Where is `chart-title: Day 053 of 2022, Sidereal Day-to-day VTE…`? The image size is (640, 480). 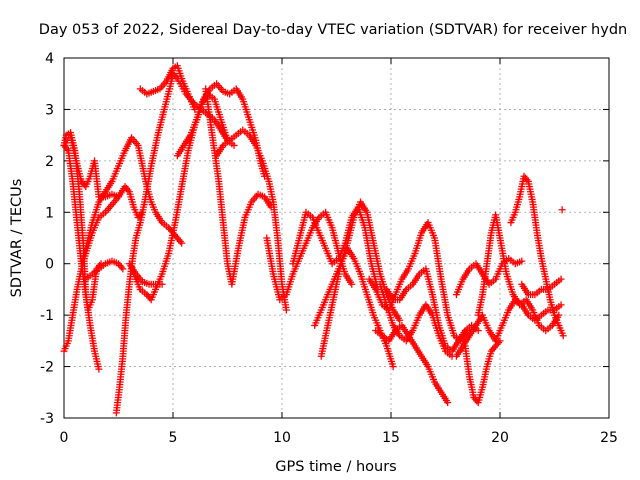 chart-title: Day 053 of 2022, Sidereal Day-to-day VTE… is located at coordinates (333, 30).